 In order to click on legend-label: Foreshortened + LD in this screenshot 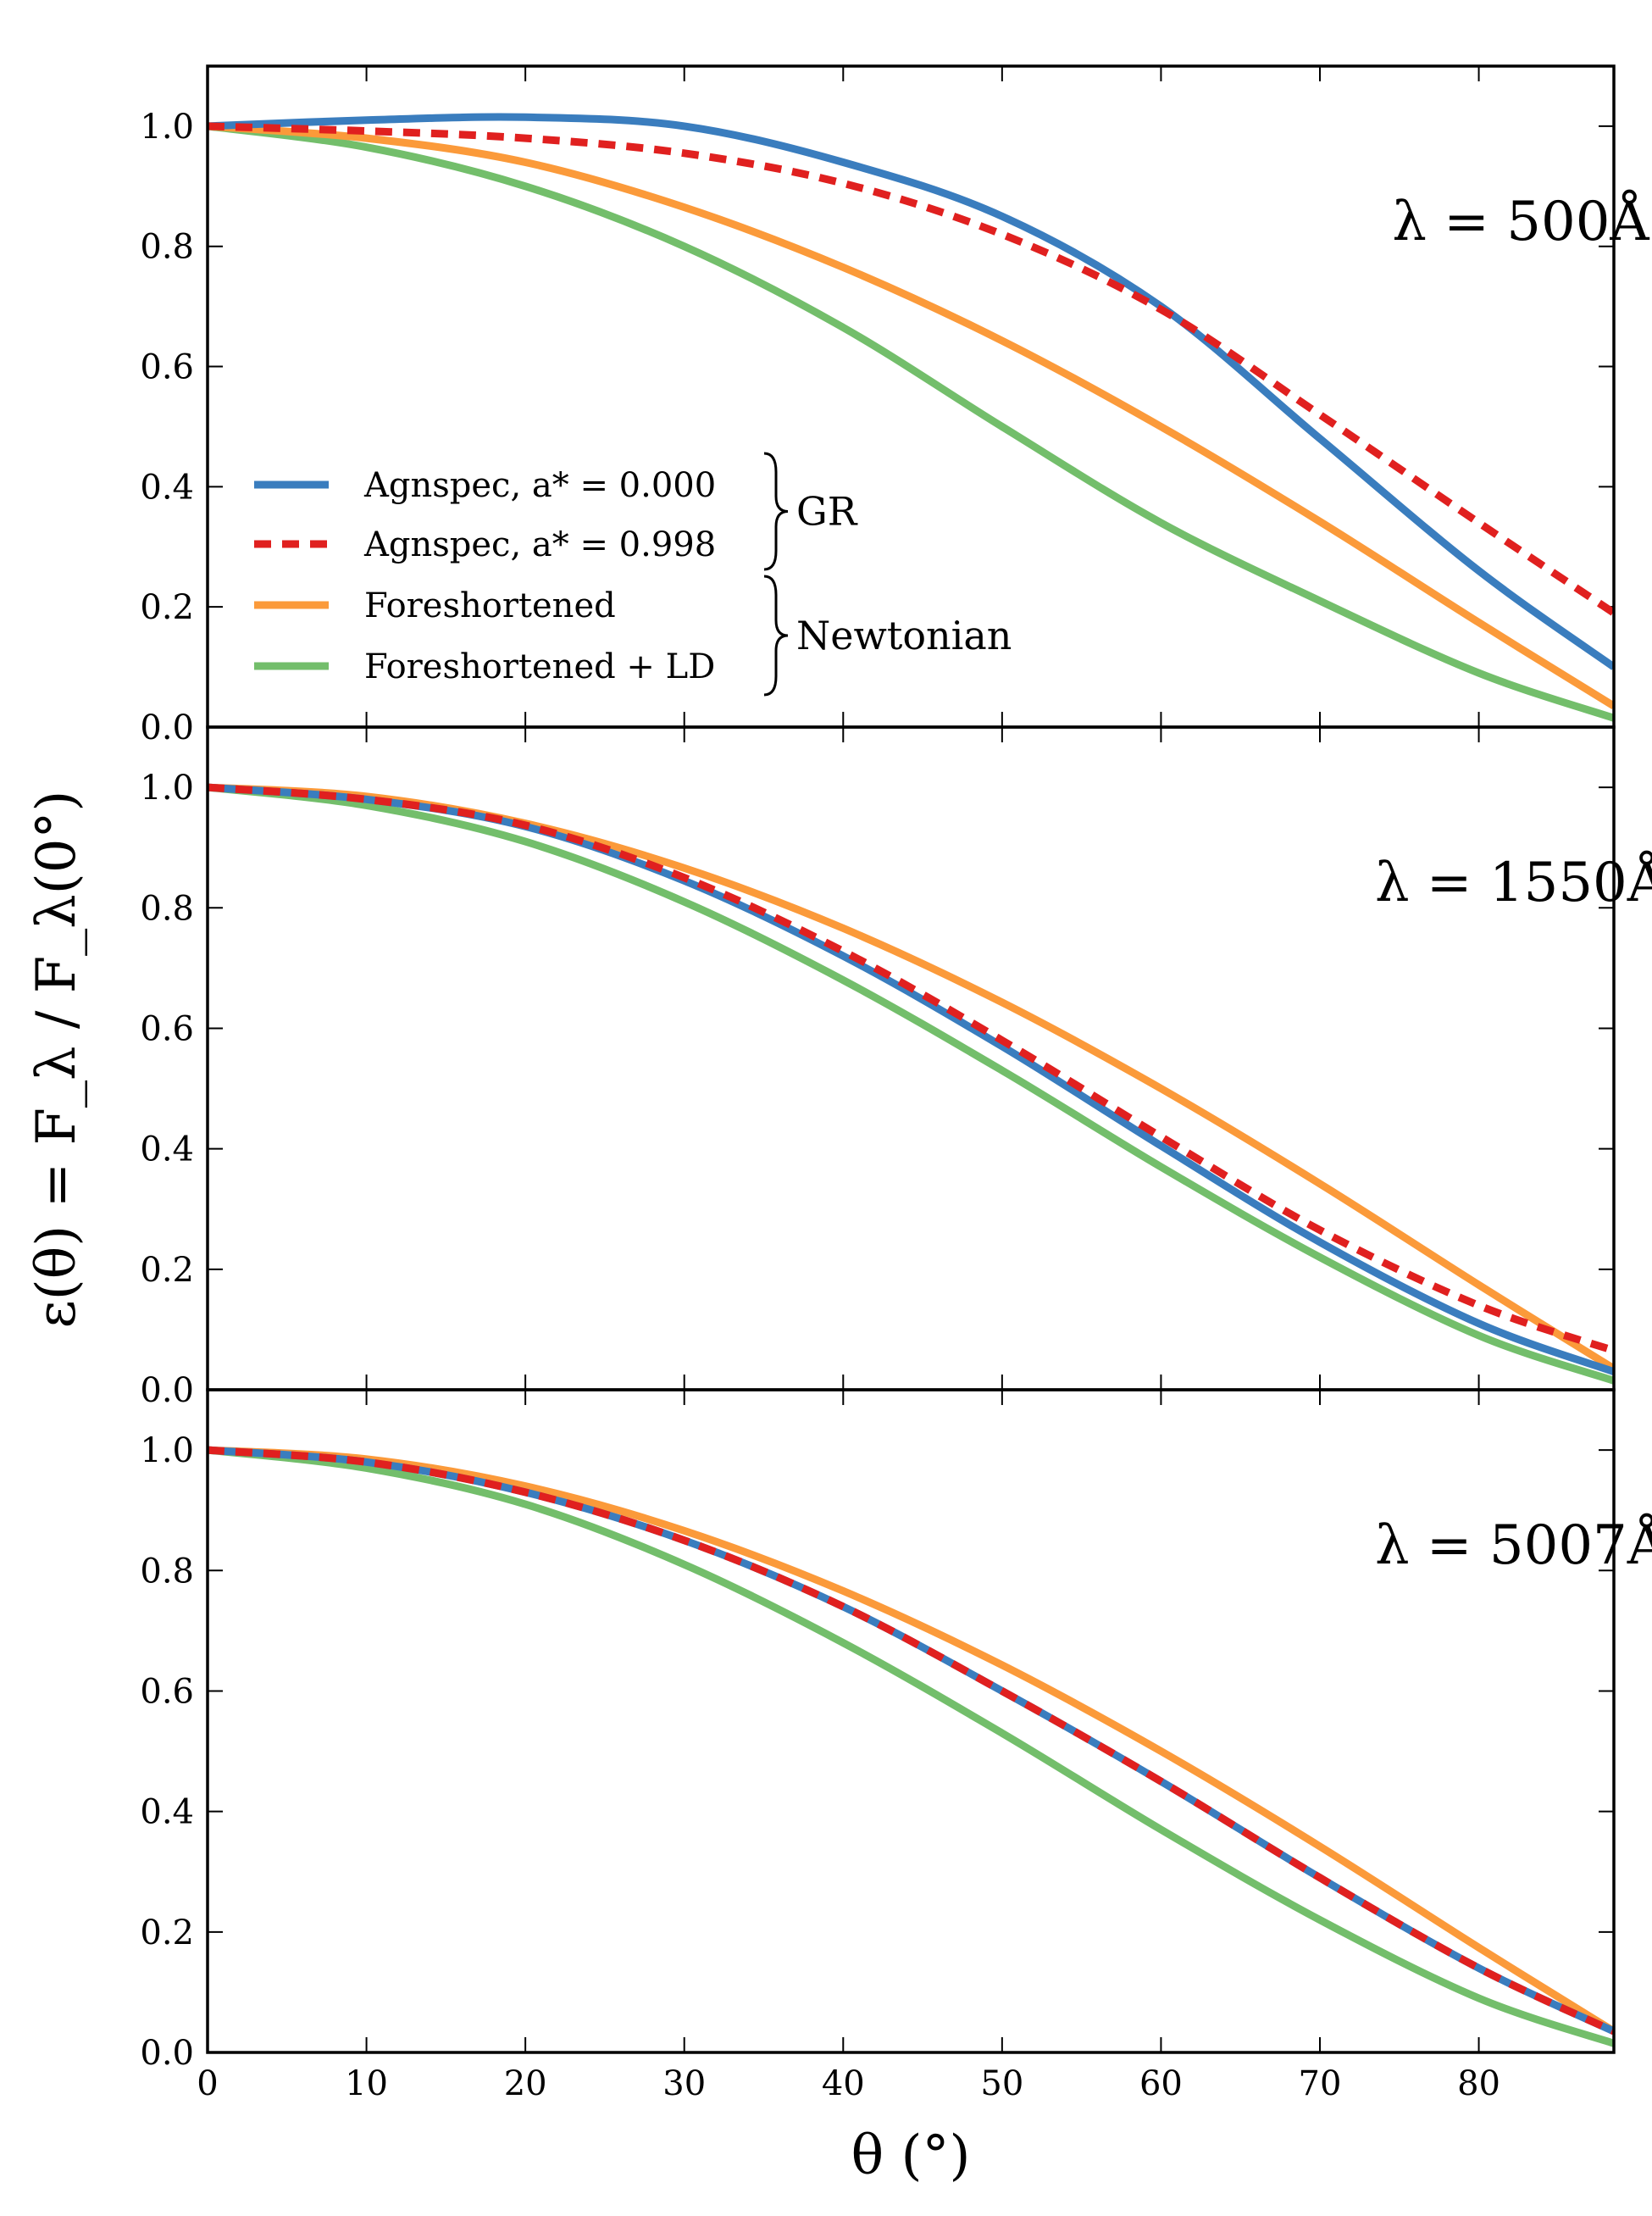, I will do `click(540, 666)`.